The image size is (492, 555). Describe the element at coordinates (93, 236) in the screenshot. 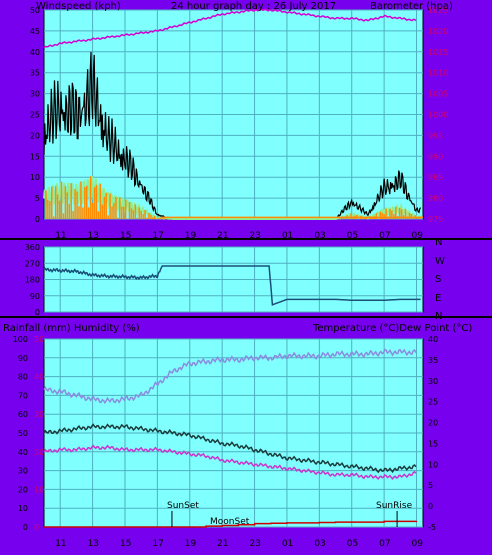

I see `top-x-tick-label: 13` at that location.